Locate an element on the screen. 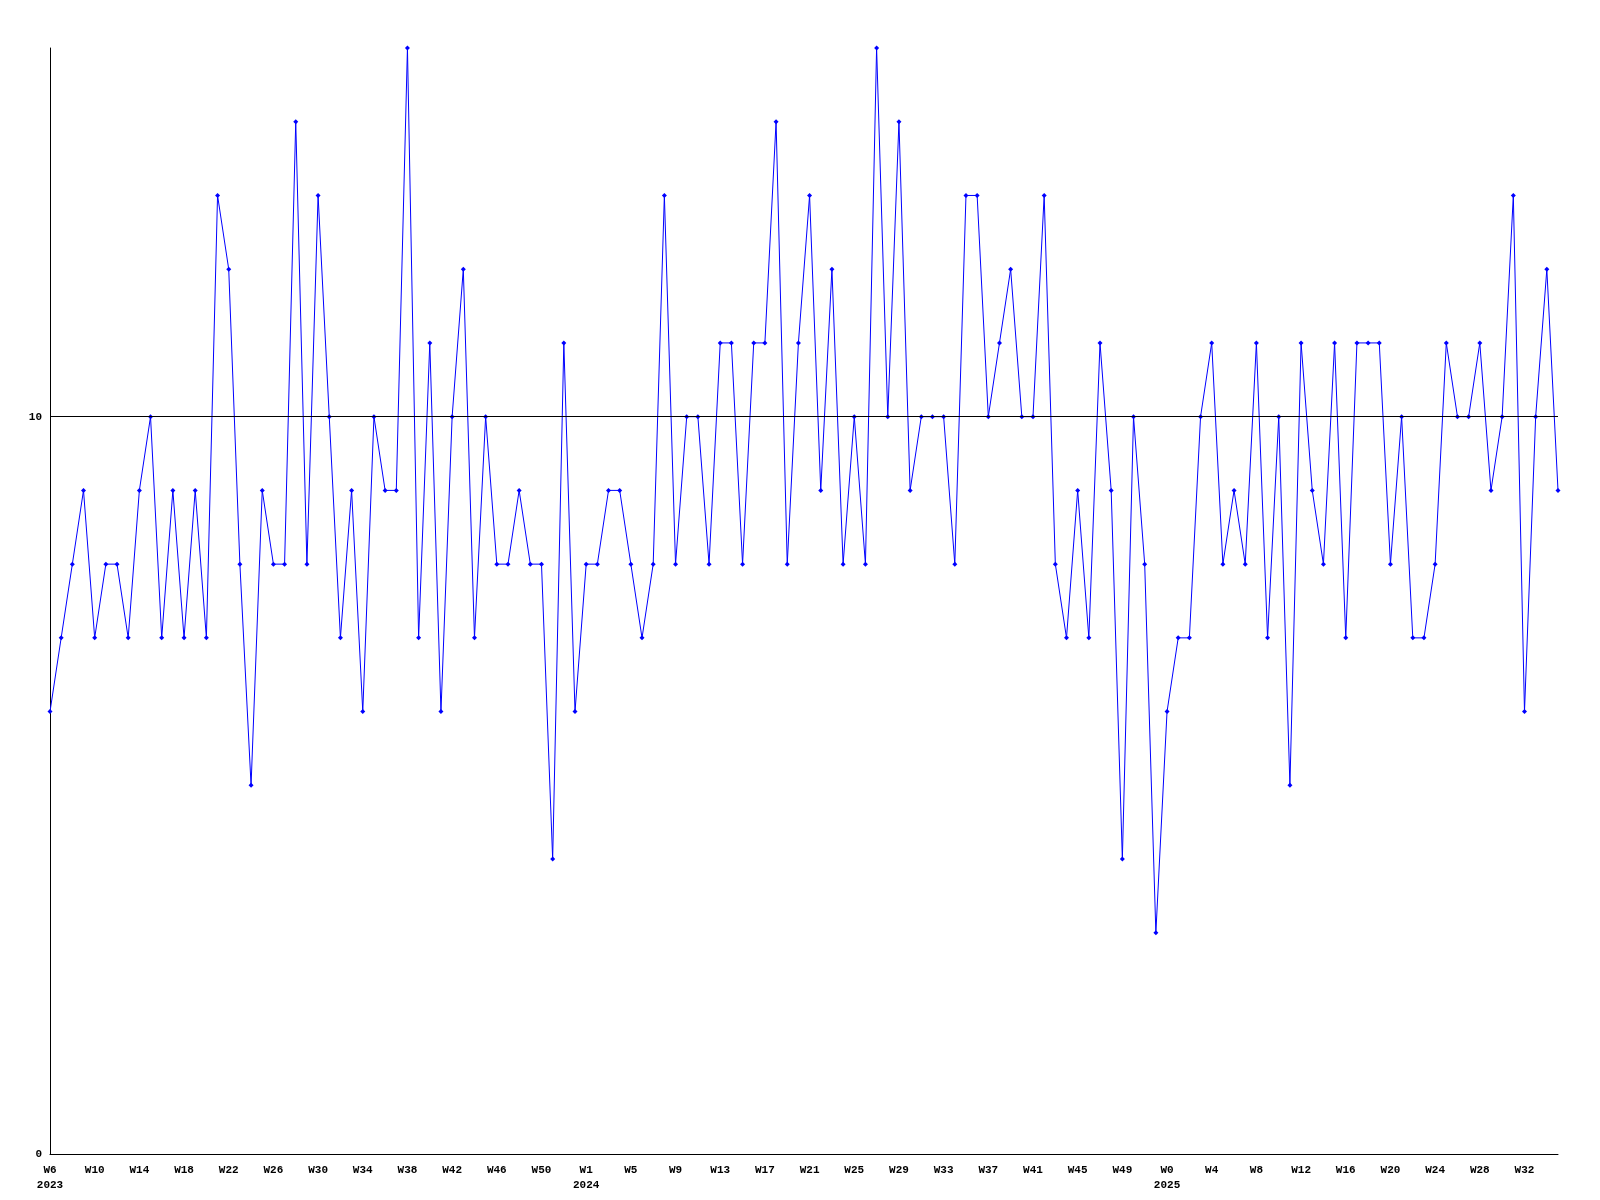  x-tick-label: W41 is located at coordinates (1033, 1169).